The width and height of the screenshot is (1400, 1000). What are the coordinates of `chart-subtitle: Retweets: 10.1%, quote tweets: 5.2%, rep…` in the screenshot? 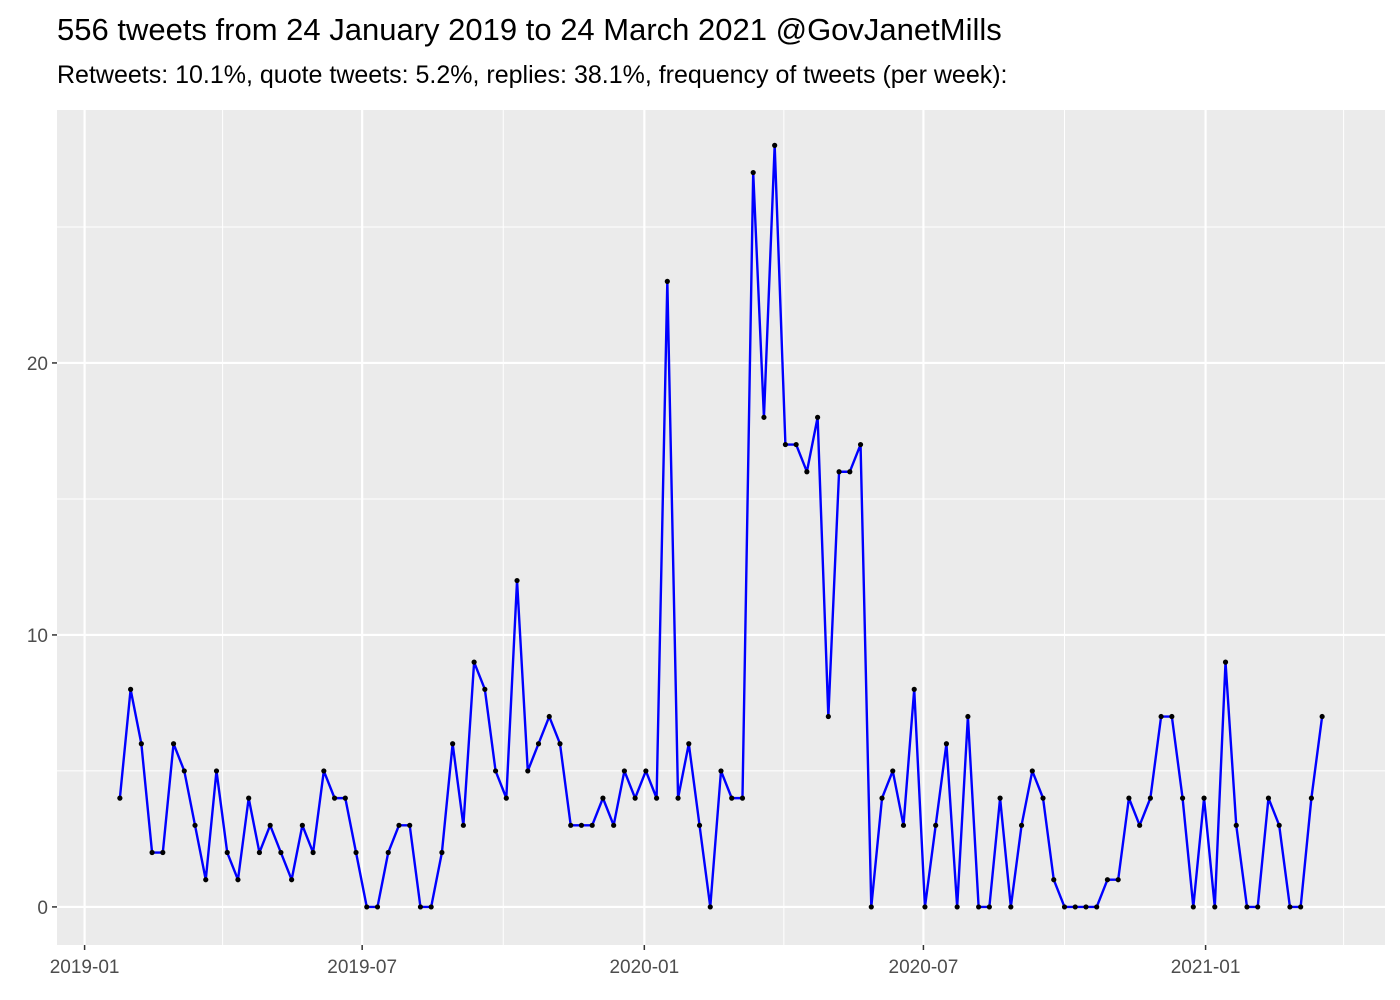 It's located at (532, 75).